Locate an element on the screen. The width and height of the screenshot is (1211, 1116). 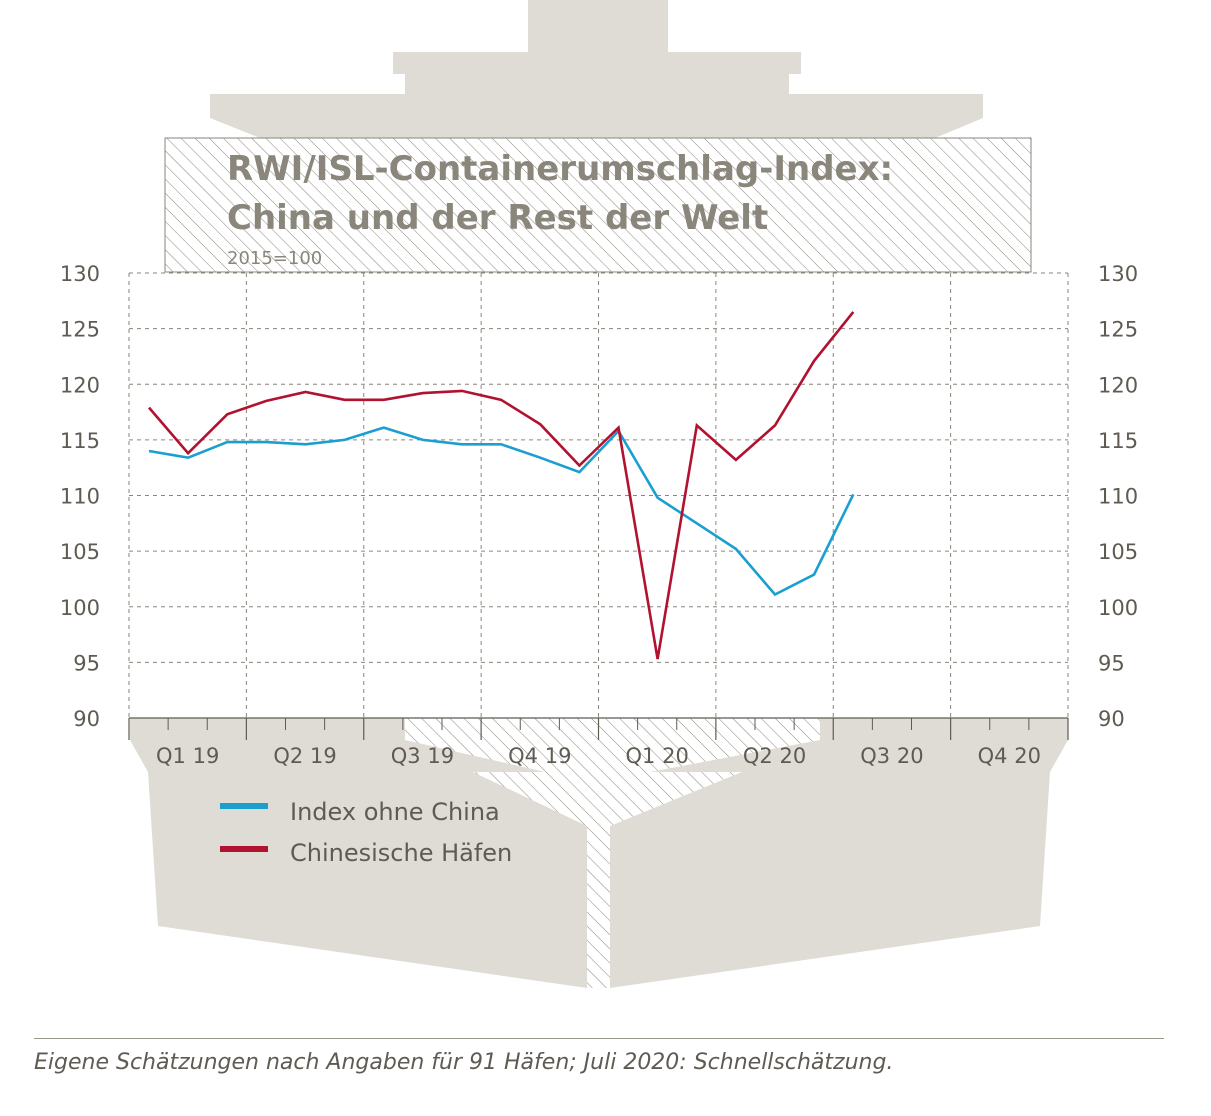
ship-bow-hatch is located at coordinates (612, 852).